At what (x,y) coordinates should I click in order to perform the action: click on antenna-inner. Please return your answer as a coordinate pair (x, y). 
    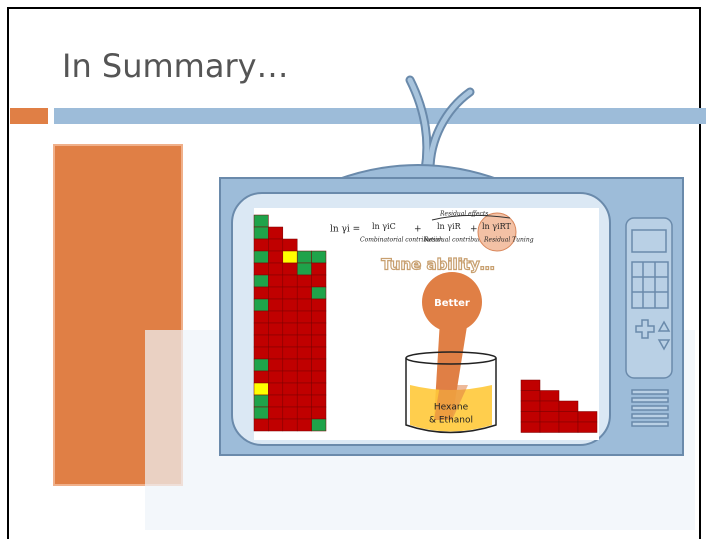
    Looking at the image, I should click on (440, 125).